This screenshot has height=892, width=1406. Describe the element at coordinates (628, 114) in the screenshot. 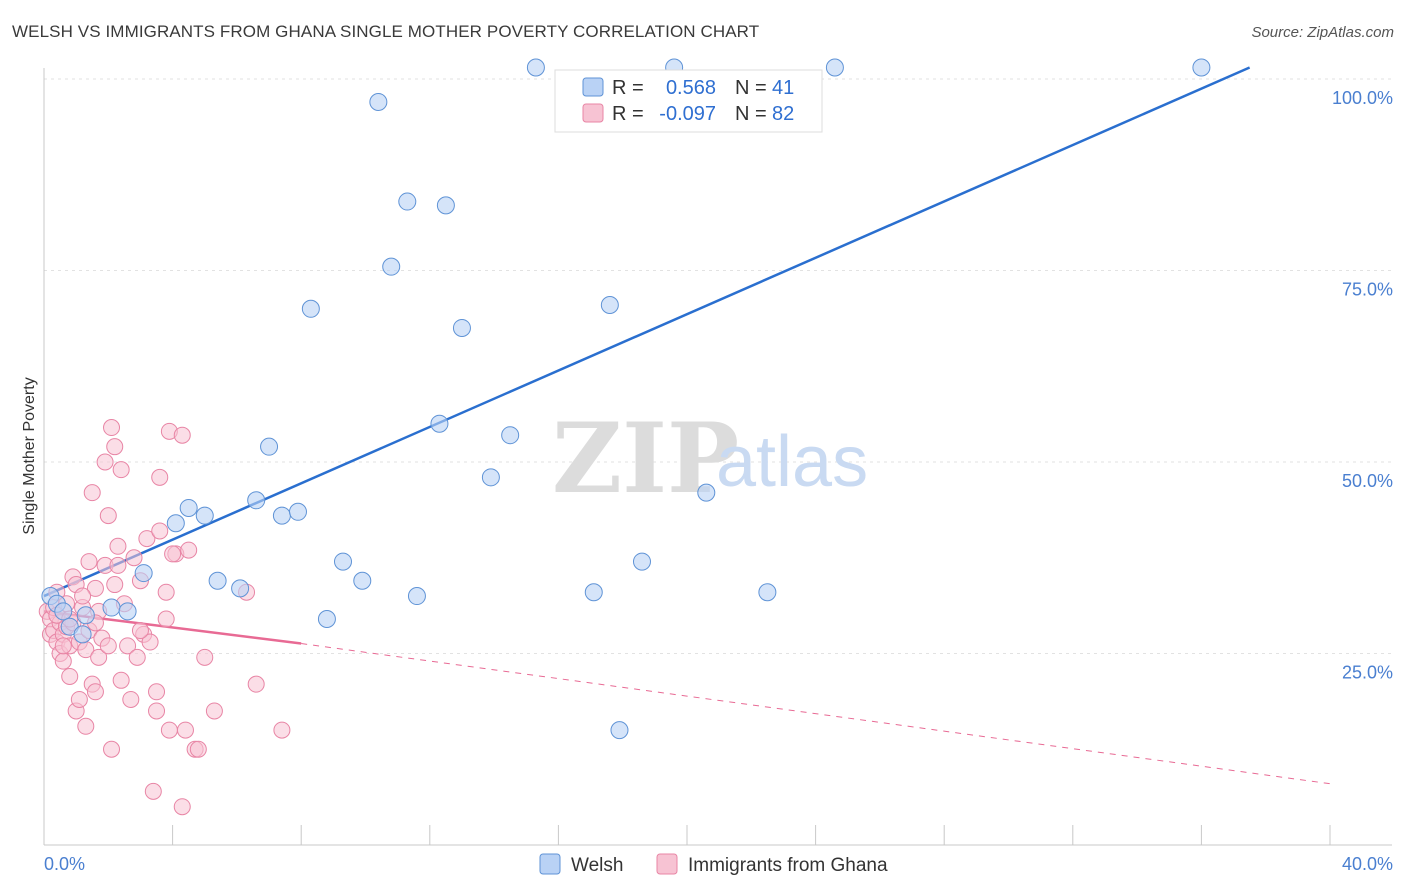

I see `legend-ghana-r-label: R =` at that location.